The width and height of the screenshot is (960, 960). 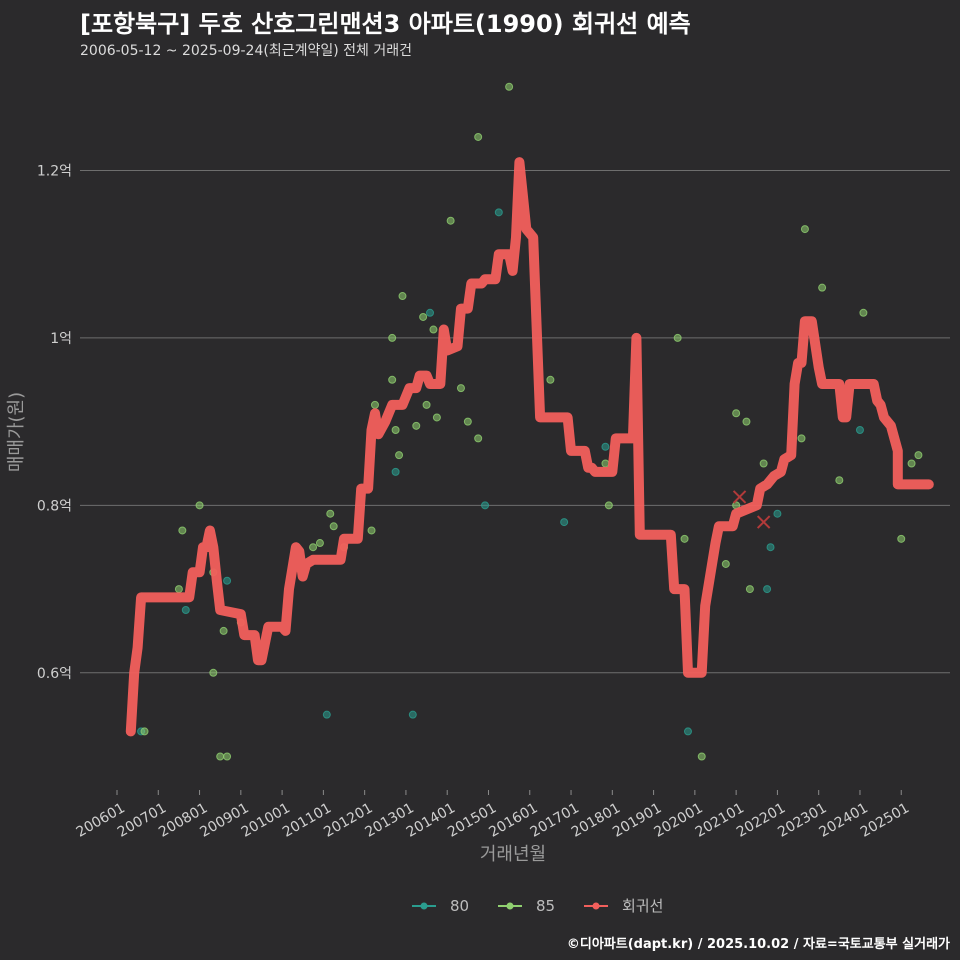 What do you see at coordinates (751, 509) in the screenshot?
I see `annotation-layer` at bounding box center [751, 509].